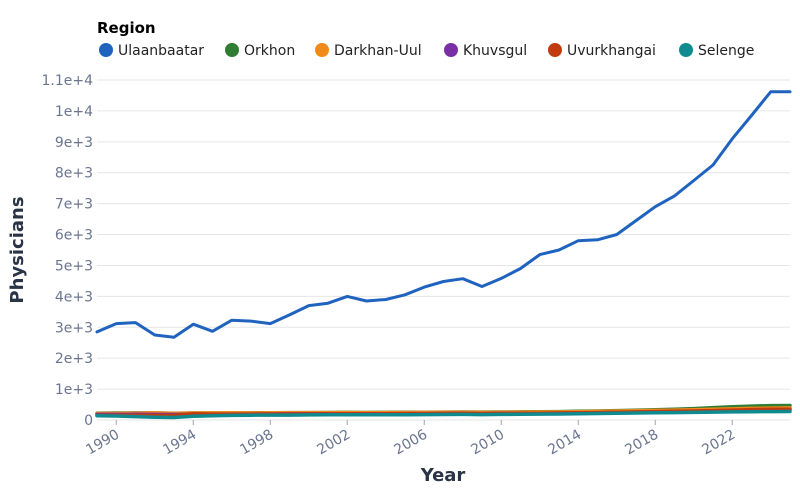 The height and width of the screenshot is (500, 800). What do you see at coordinates (611, 51) in the screenshot?
I see `legend-label: Uvurkhangai` at bounding box center [611, 51].